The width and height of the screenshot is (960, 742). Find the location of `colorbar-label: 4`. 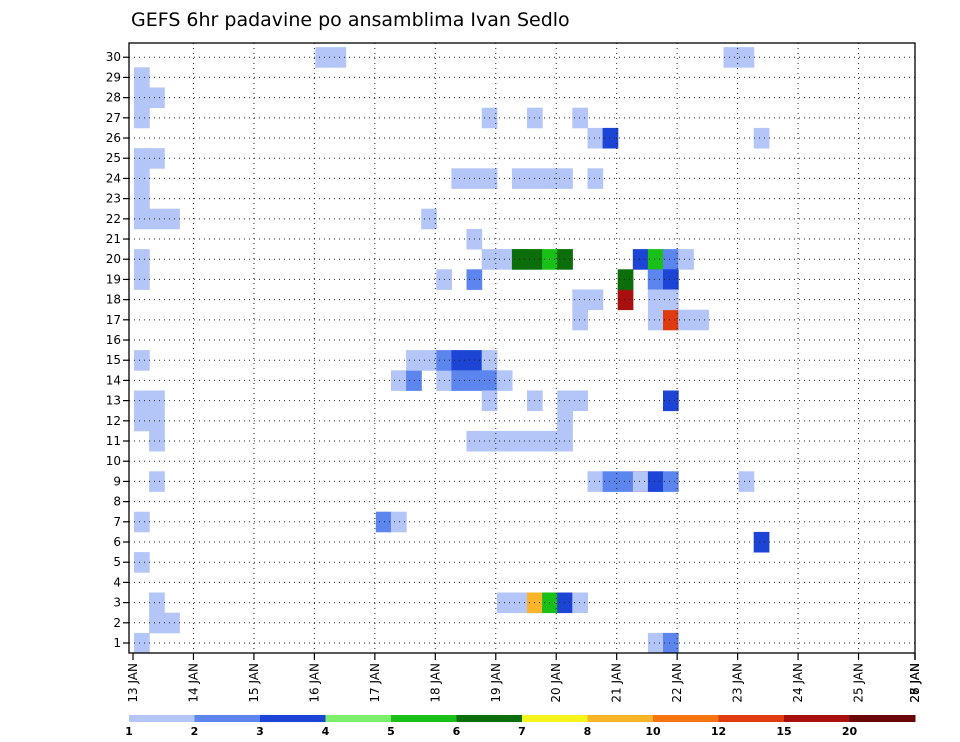

colorbar-label: 4 is located at coordinates (326, 731).